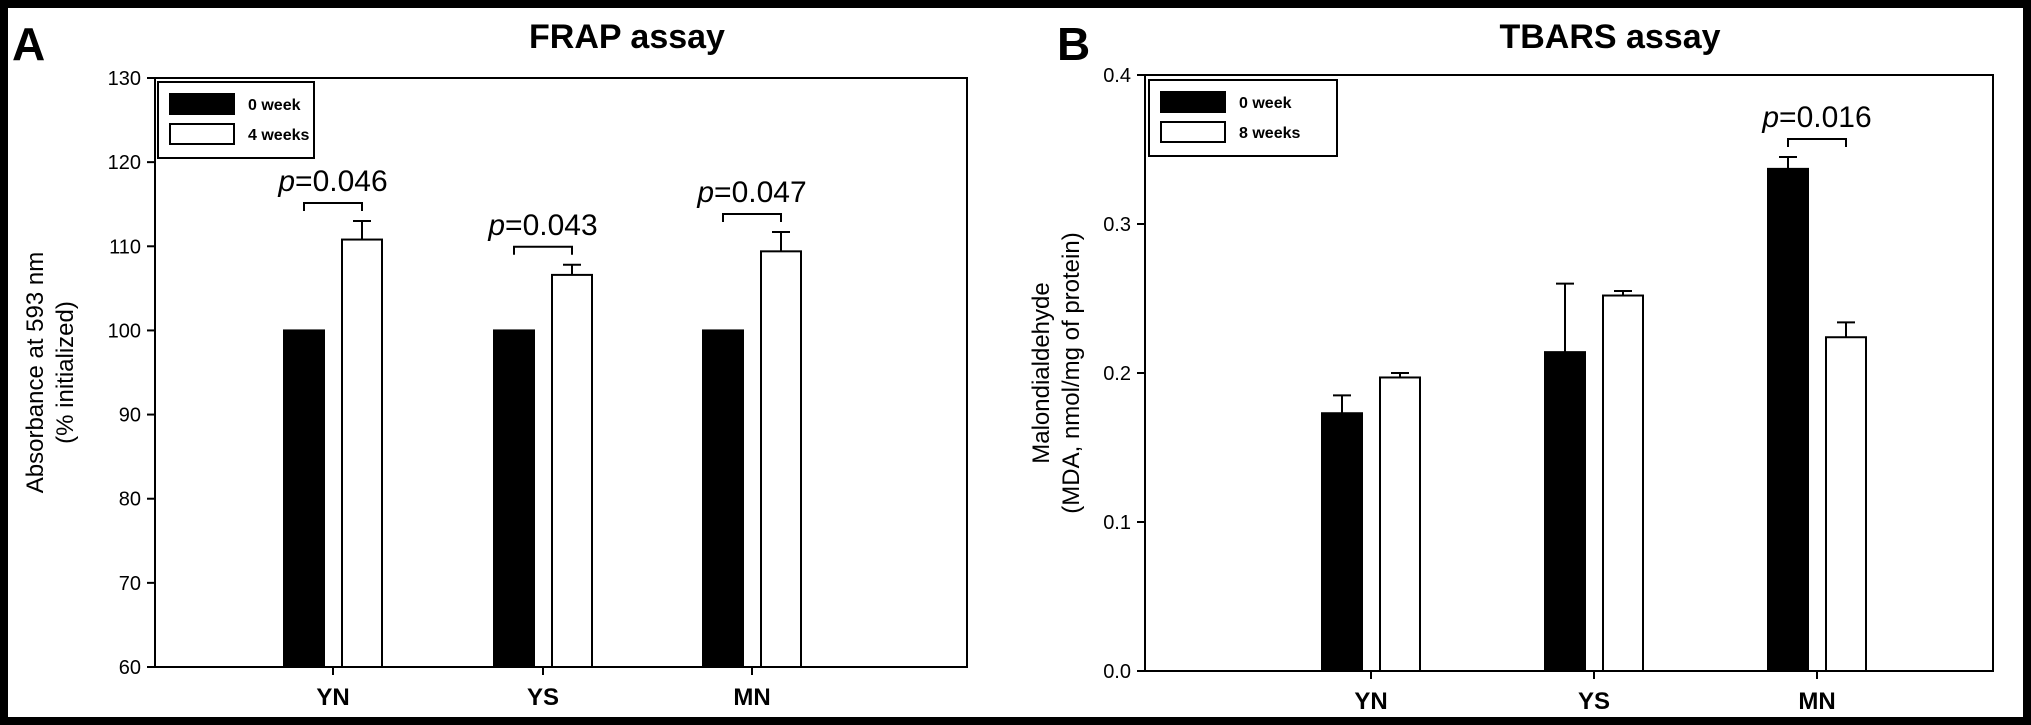 Image resolution: width=2031 pixels, height=725 pixels. I want to click on panel-a-y-tick-label: 130, so click(124, 79).